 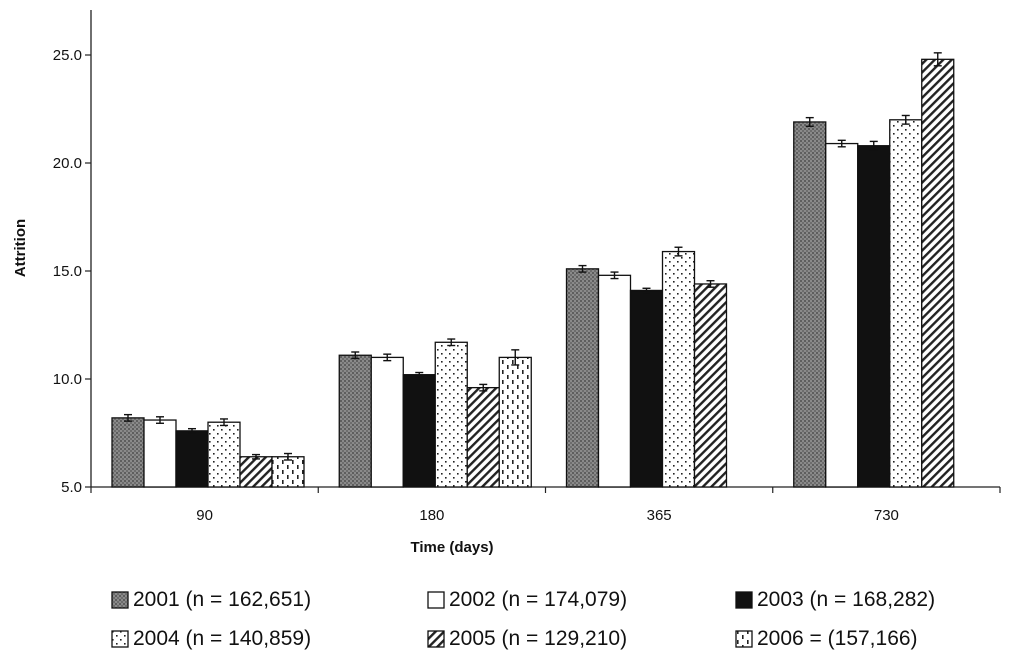 I want to click on legend-item: 2004 (n = 140,859), so click(x=211, y=639).